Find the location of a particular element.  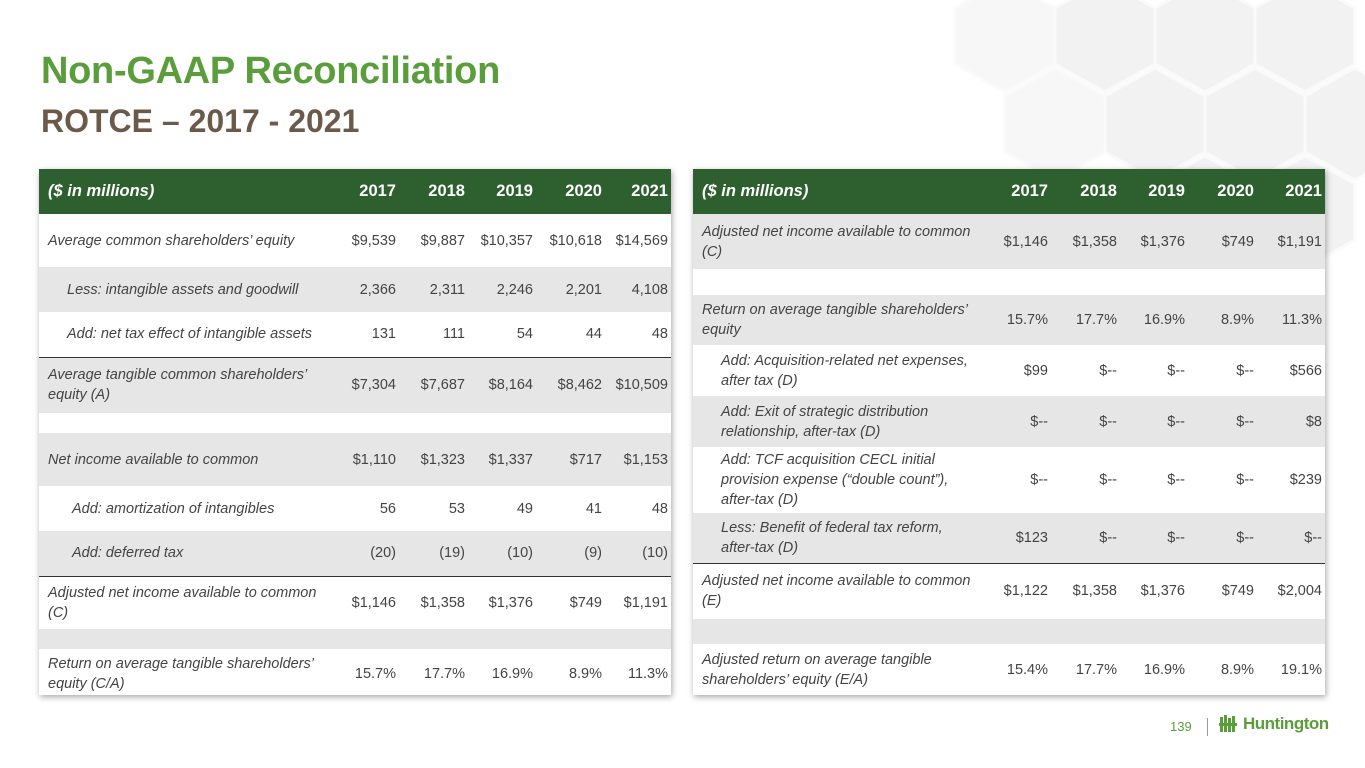

row-value: (10) is located at coordinates (520, 553).